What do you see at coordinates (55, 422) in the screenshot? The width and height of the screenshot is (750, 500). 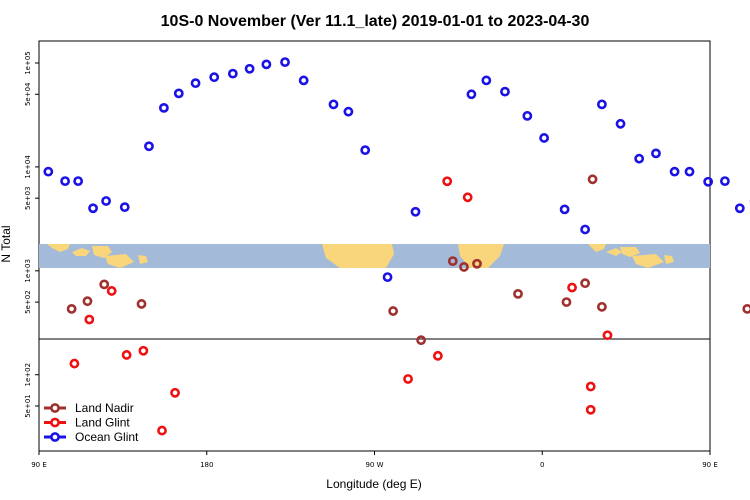 I see `legend-marker-land-glint` at bounding box center [55, 422].